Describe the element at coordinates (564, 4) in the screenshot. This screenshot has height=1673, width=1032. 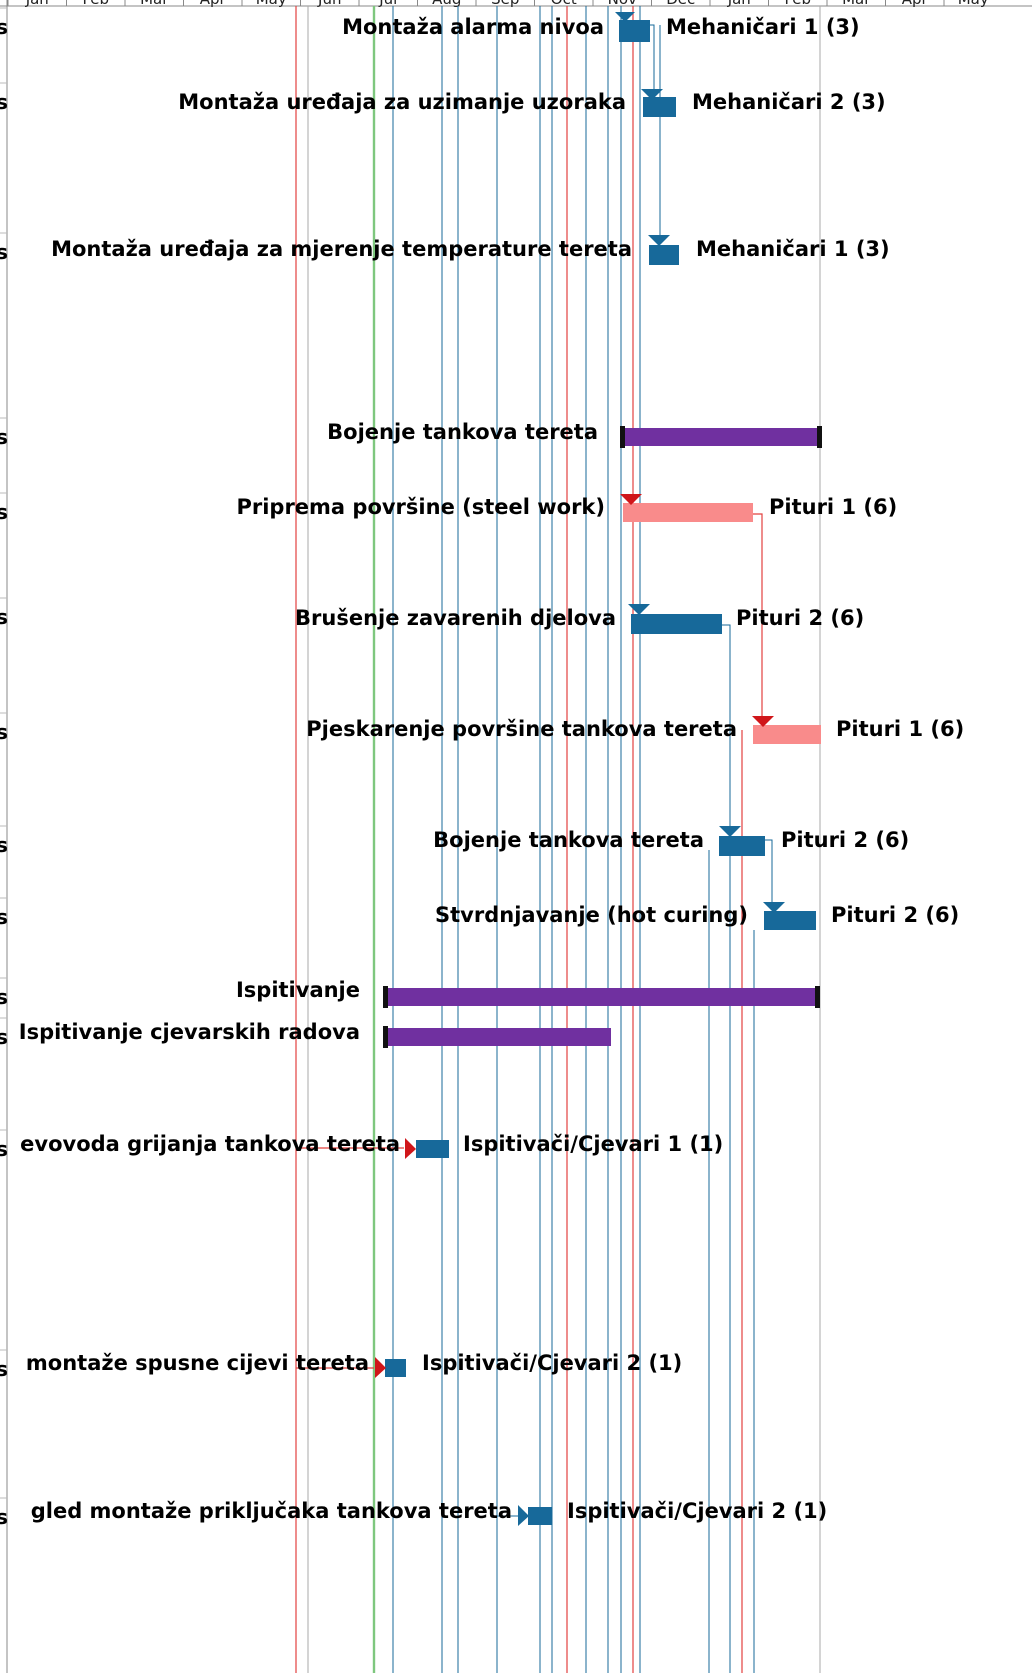
I see `month-label: Oct` at that location.